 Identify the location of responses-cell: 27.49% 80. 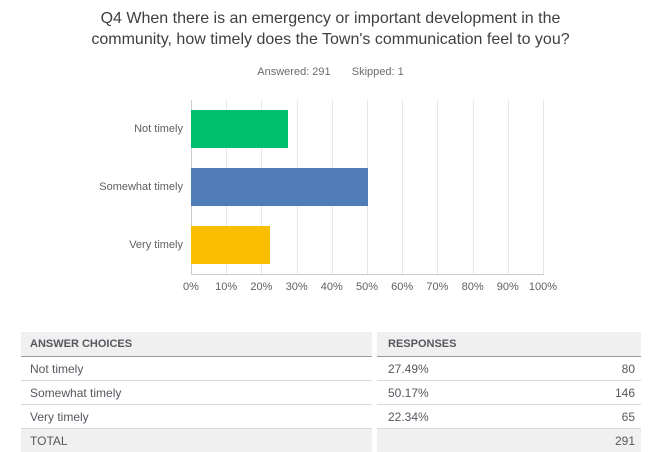
(509, 369).